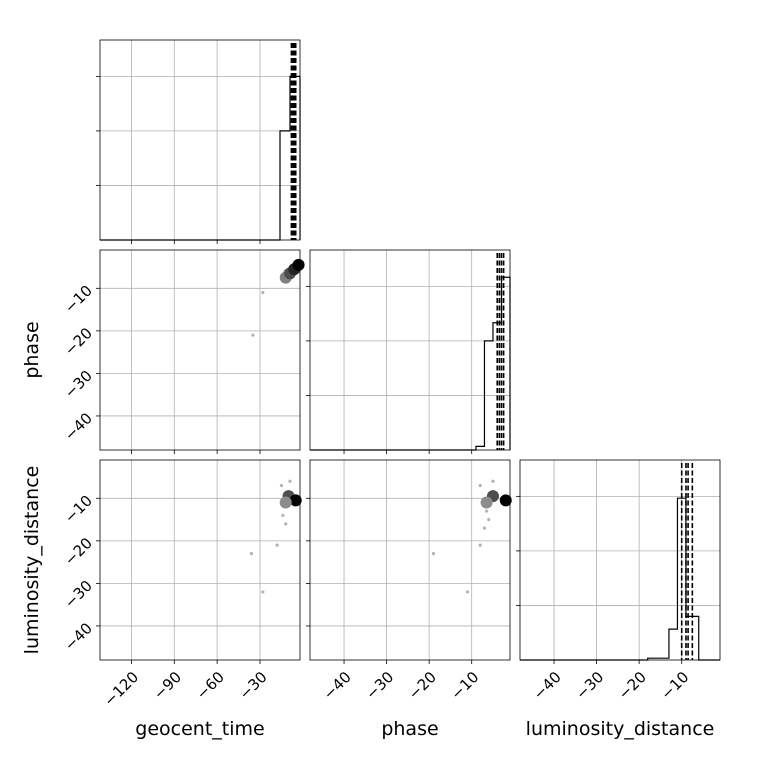 The height and width of the screenshot is (760, 760). Describe the element at coordinates (422, 685) in the screenshot. I see `x-tick-label-phase-2: −20` at that location.